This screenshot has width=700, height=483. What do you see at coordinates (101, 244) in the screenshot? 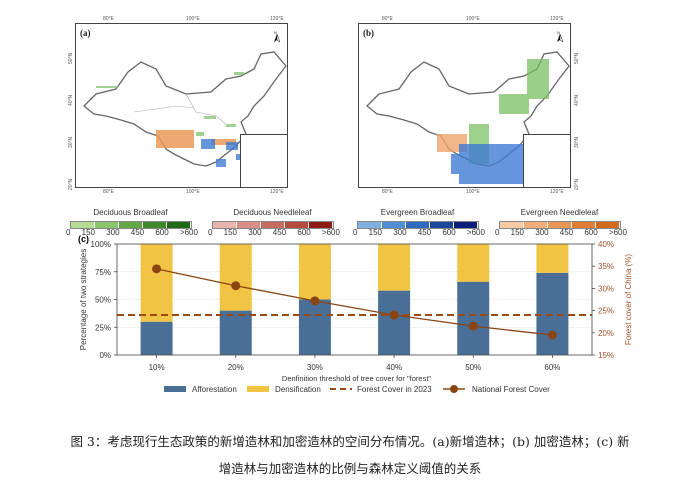
I see `y-tick-label: 100%` at bounding box center [101, 244].